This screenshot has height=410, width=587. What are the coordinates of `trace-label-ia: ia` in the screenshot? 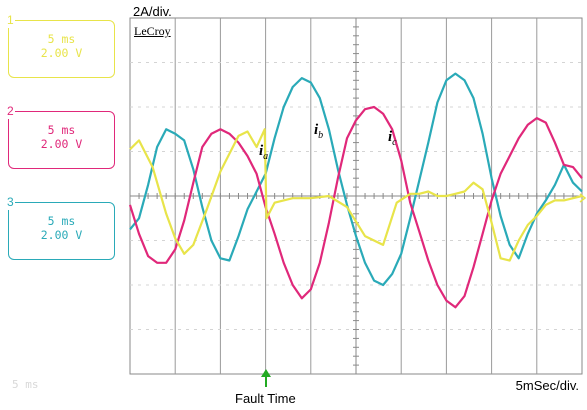 It's located at (263, 152).